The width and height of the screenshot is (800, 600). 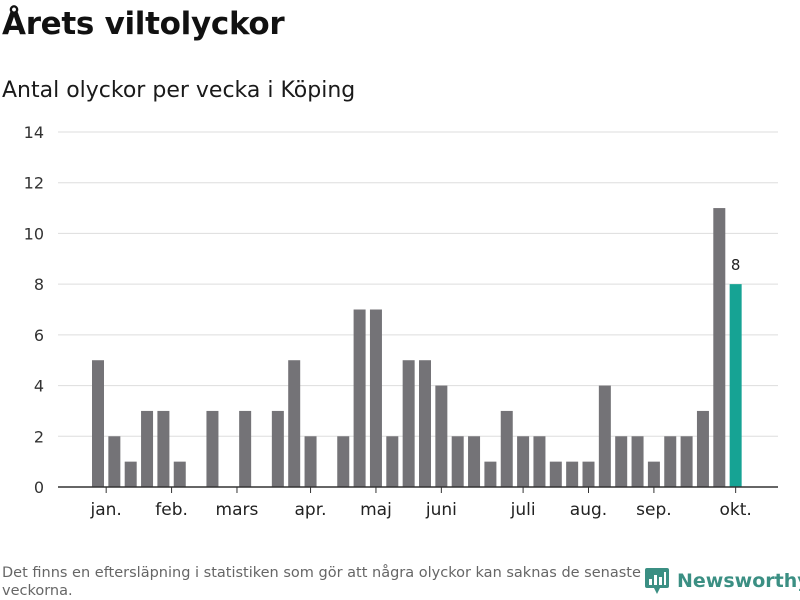 What do you see at coordinates (34, 310) in the screenshot?
I see `y-axis-ticks: 0 2 4 6 8 10 12 14` at bounding box center [34, 310].